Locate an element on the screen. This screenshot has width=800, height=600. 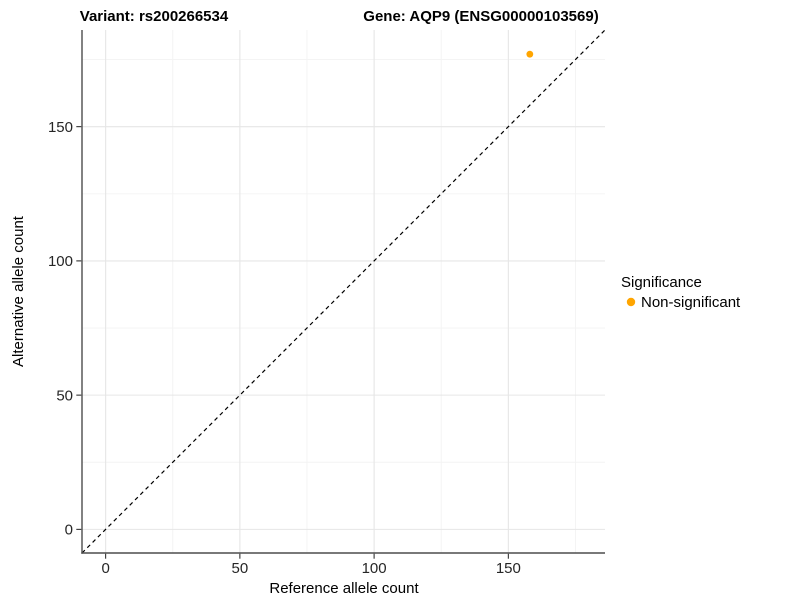
gene-title: Gene: AQP9 (ENSG00000103569) is located at coordinates (480, 16).